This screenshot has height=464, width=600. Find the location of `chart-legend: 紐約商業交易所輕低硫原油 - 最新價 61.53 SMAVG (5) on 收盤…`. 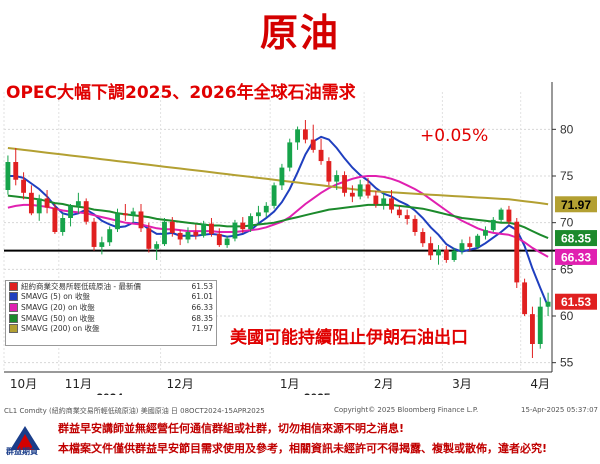

chart-legend: 紐約商業交易所輕低硫原油 - 最新價 61.53 SMAVG (5) on 收盤… is located at coordinates (111, 313).